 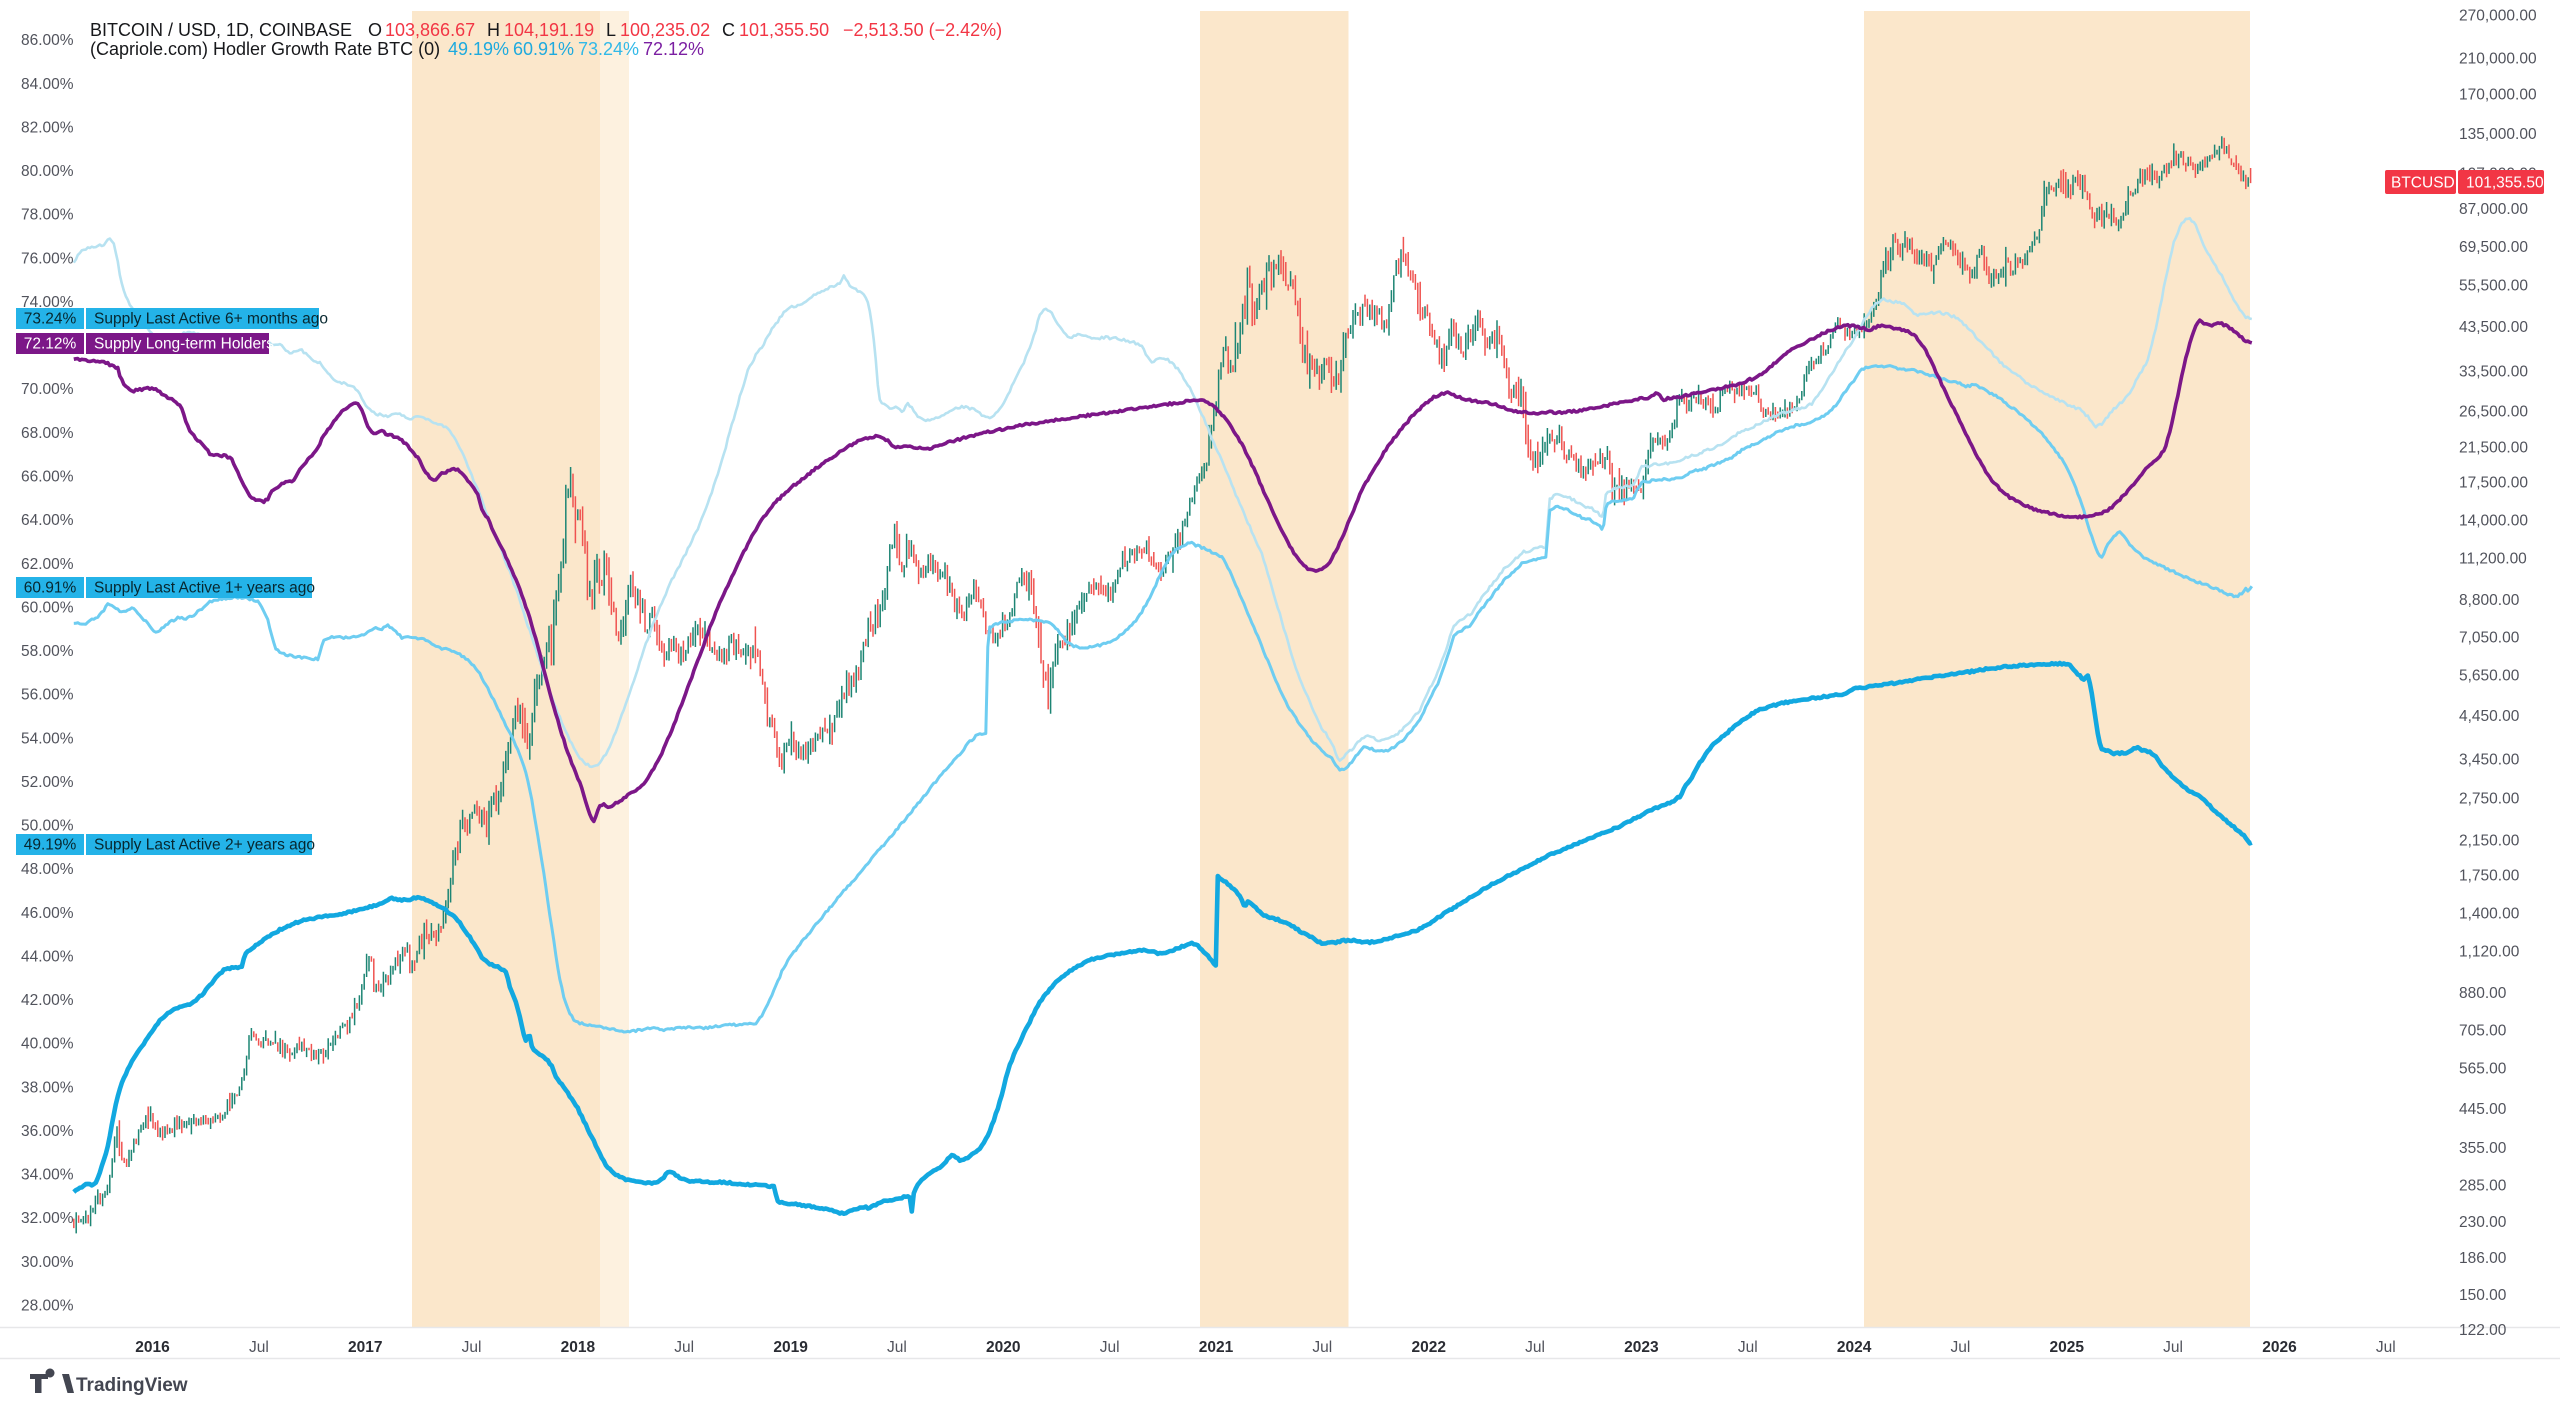 I want to click on svg-text: 100,235.02, so click(x=665, y=30).